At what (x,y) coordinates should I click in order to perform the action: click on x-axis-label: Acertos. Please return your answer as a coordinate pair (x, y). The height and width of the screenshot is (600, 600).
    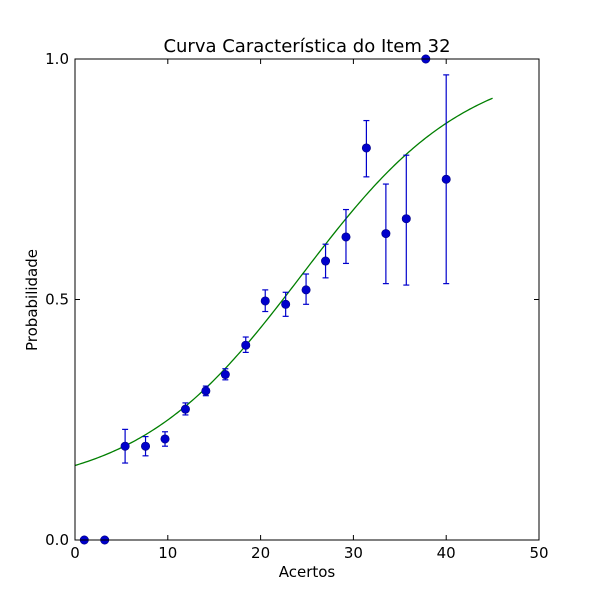
    Looking at the image, I should click on (307, 572).